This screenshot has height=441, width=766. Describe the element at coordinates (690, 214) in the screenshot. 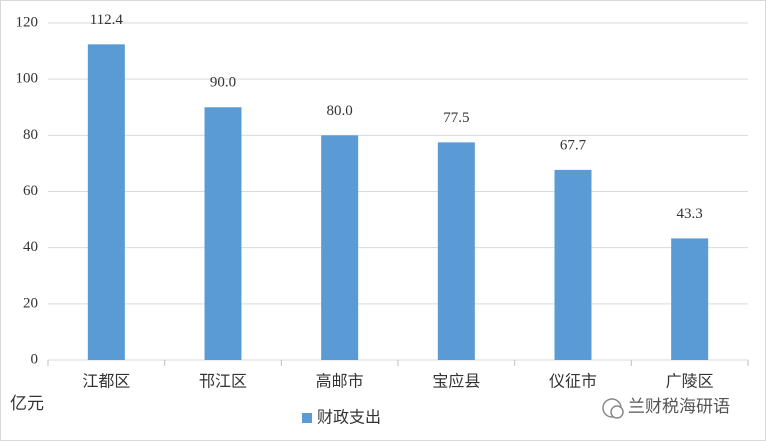

I see `data-label: 43.3` at that location.